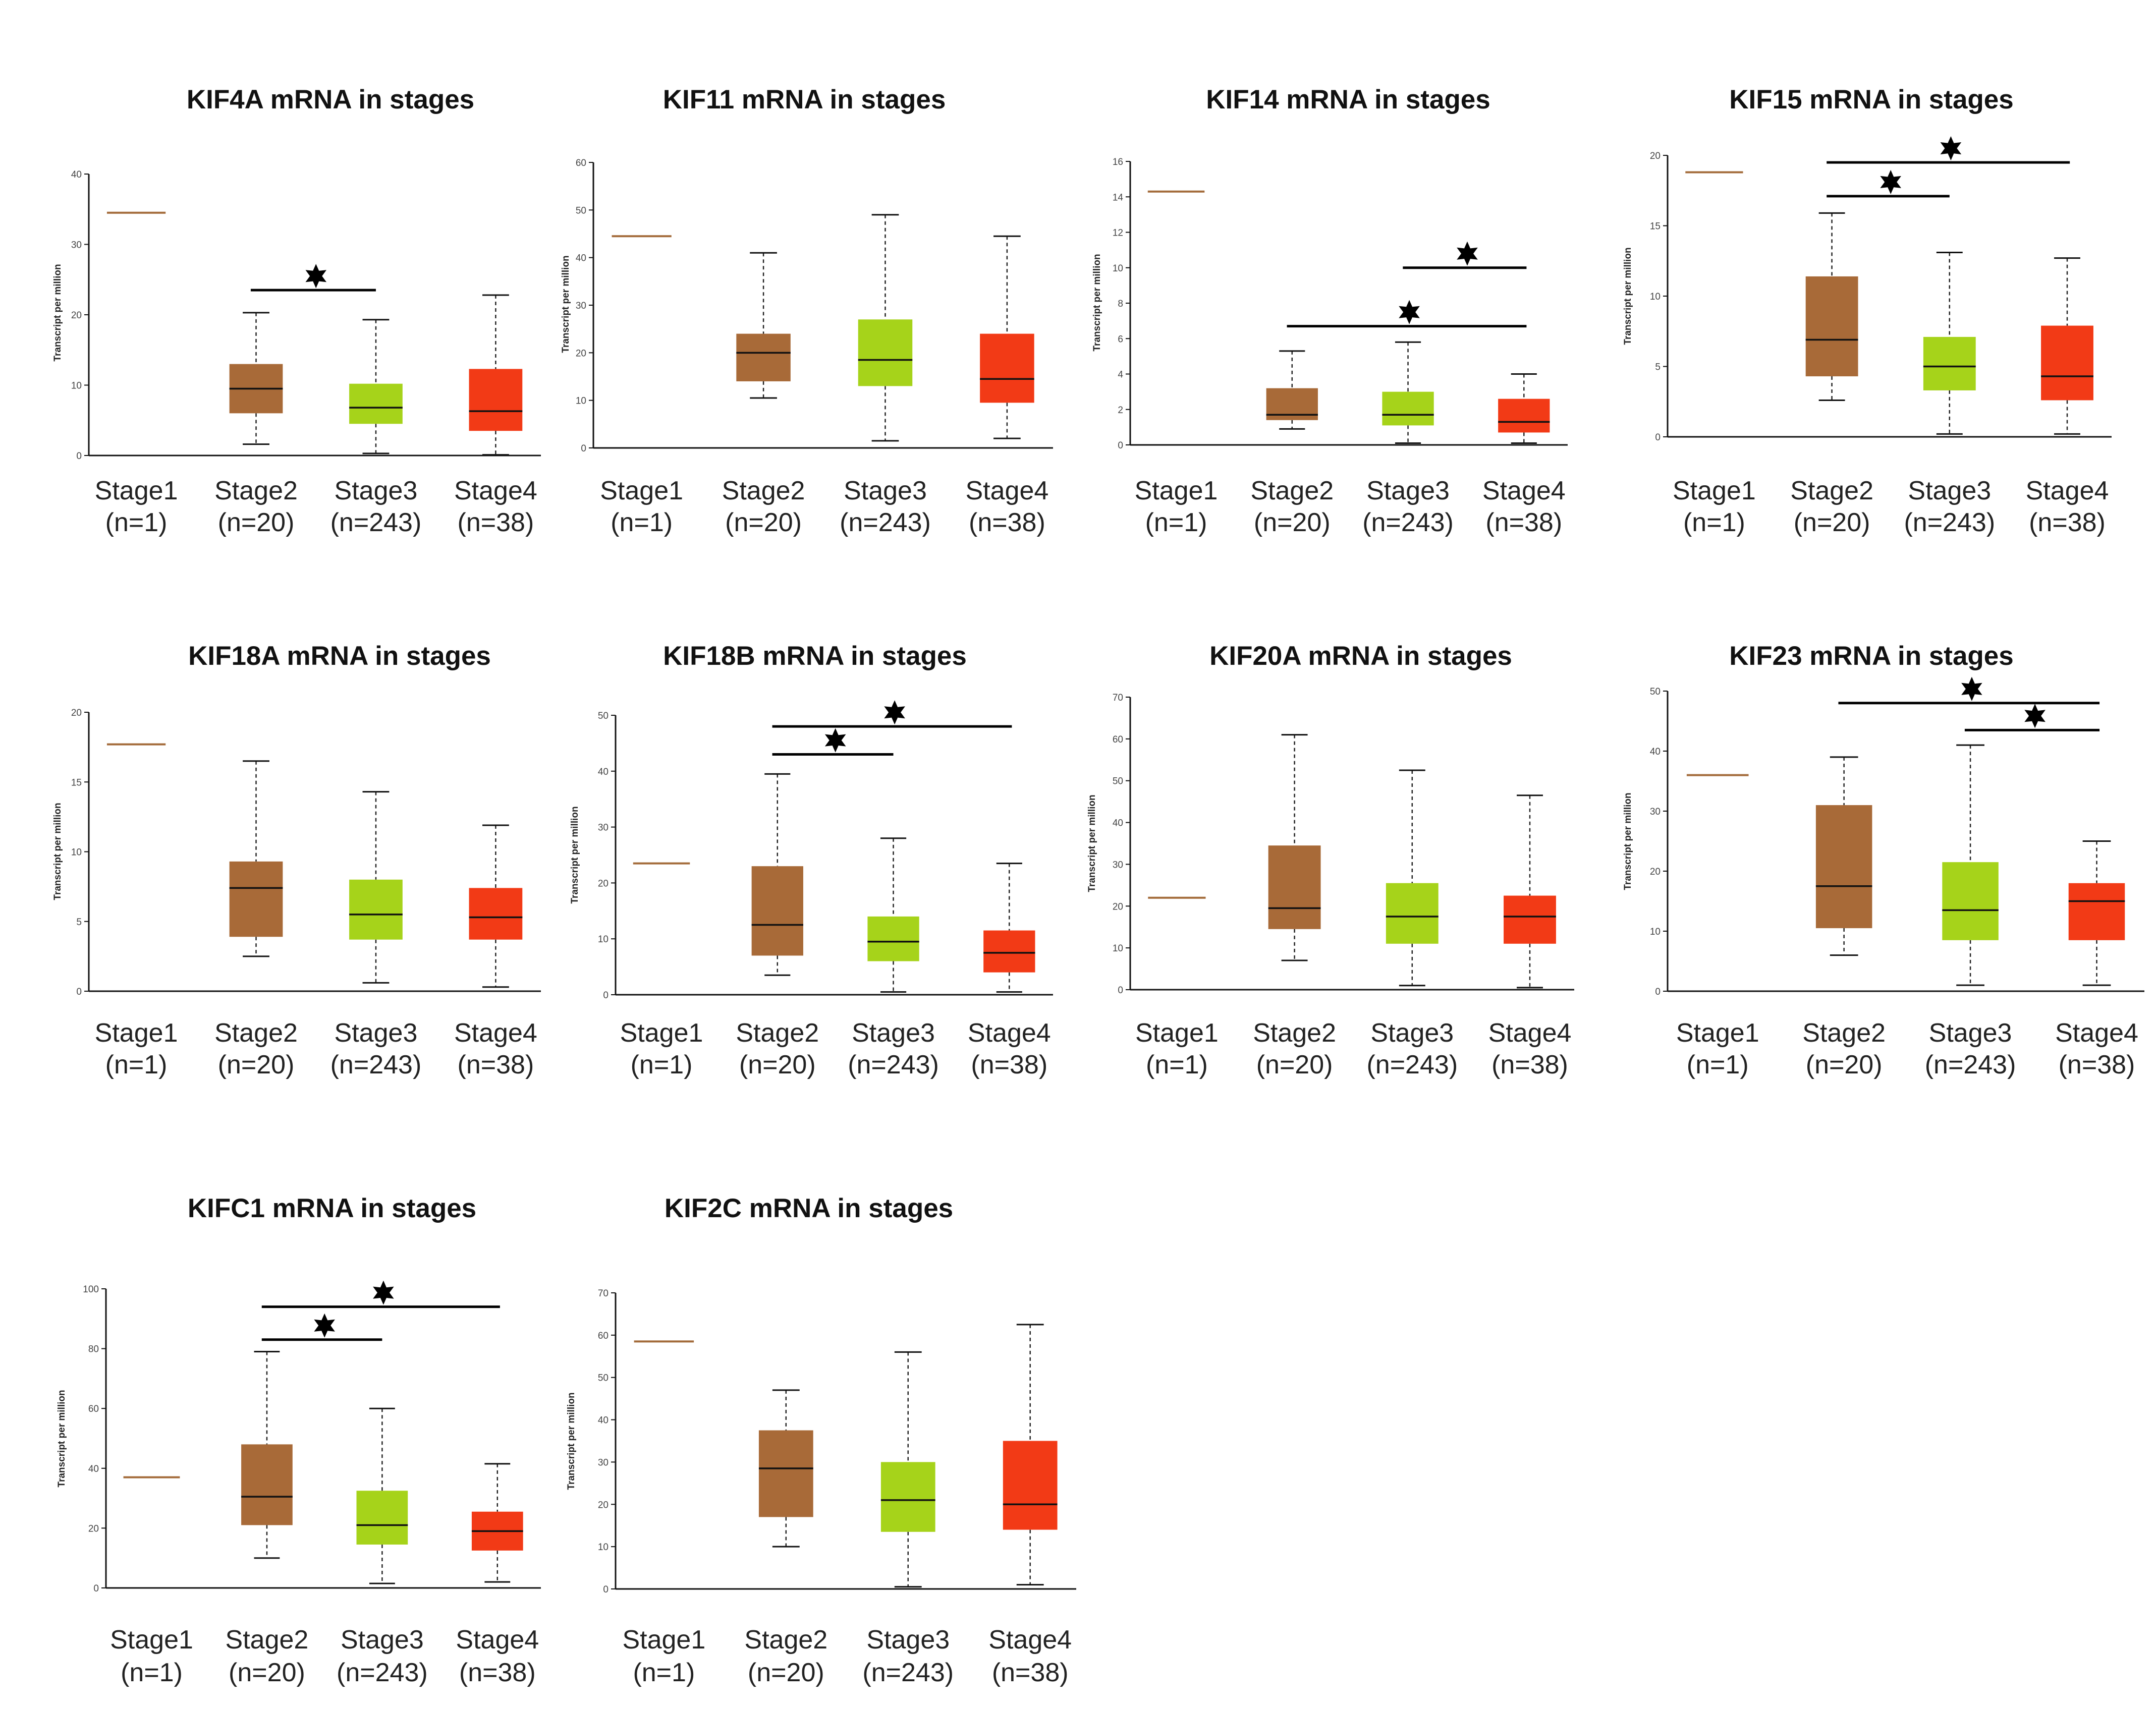 This screenshot has width=2156, height=1709. What do you see at coordinates (93, 1349) in the screenshot?
I see `y-tick-label: 80` at bounding box center [93, 1349].